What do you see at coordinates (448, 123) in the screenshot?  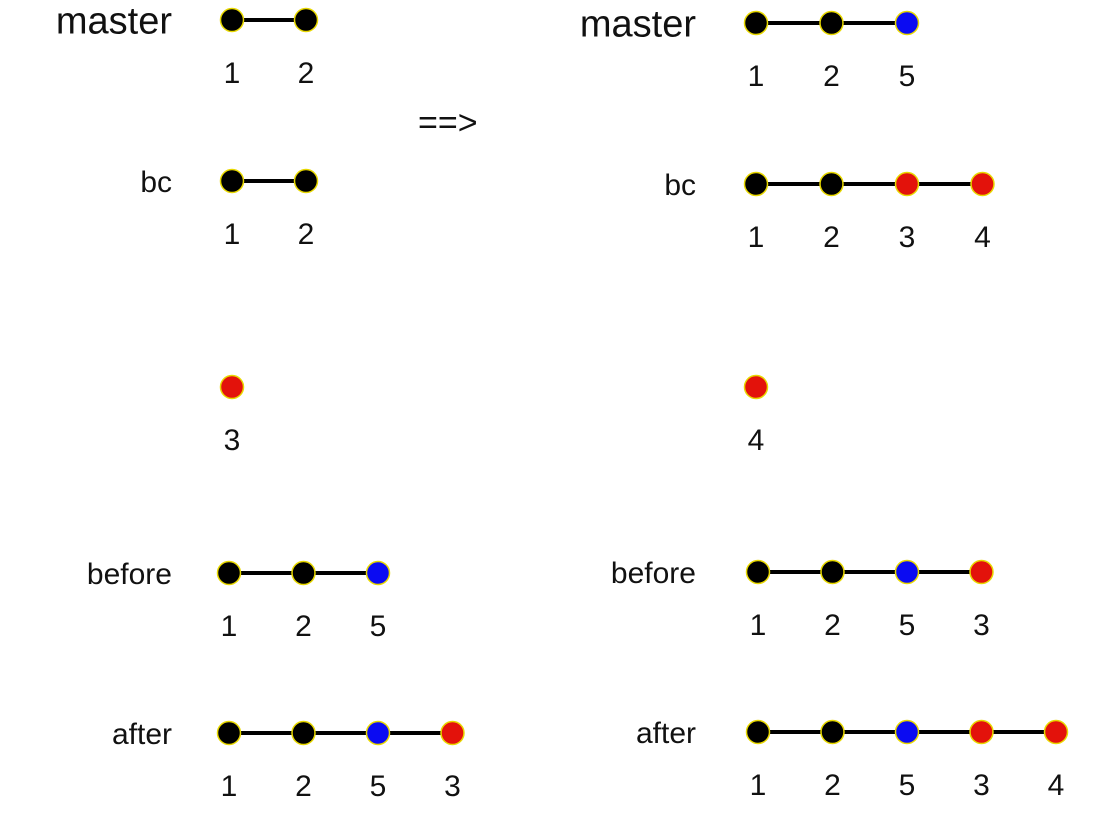 I see `transform-arrow: ==>` at bounding box center [448, 123].